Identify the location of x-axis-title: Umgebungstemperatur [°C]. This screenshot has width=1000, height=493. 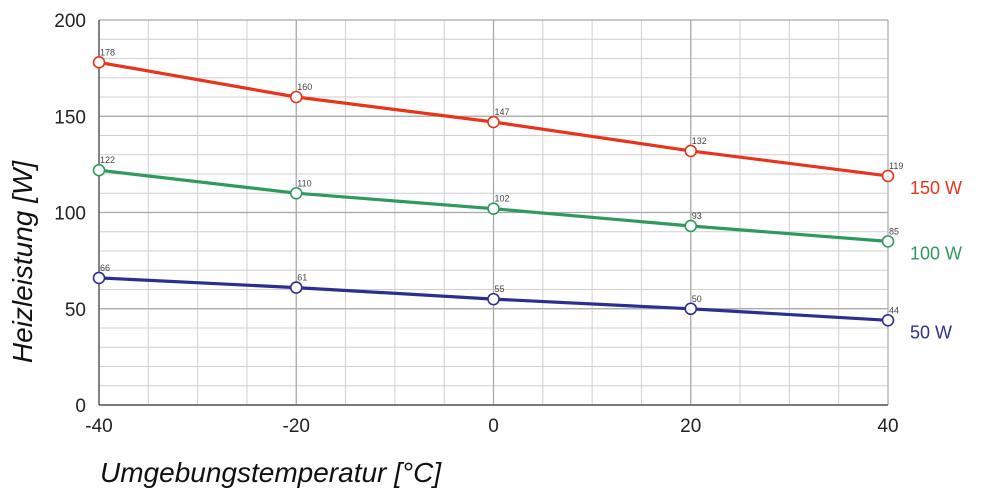
(271, 472).